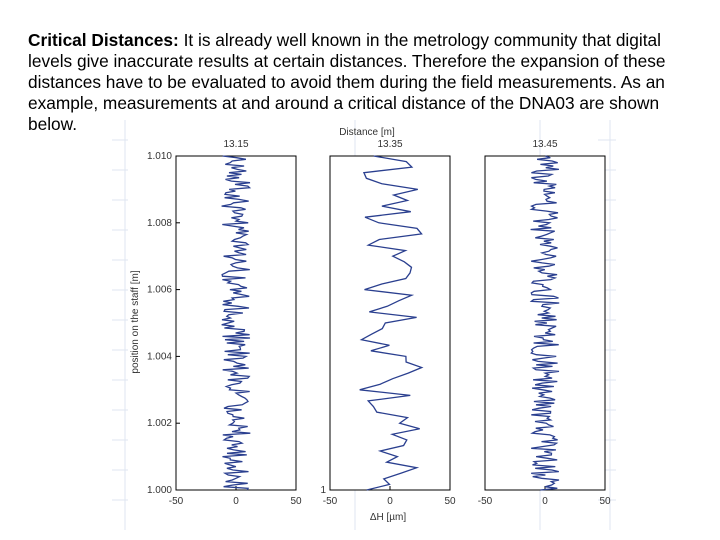 This screenshot has width=720, height=540. I want to click on panel-distance-label: 13.15, so click(235, 144).